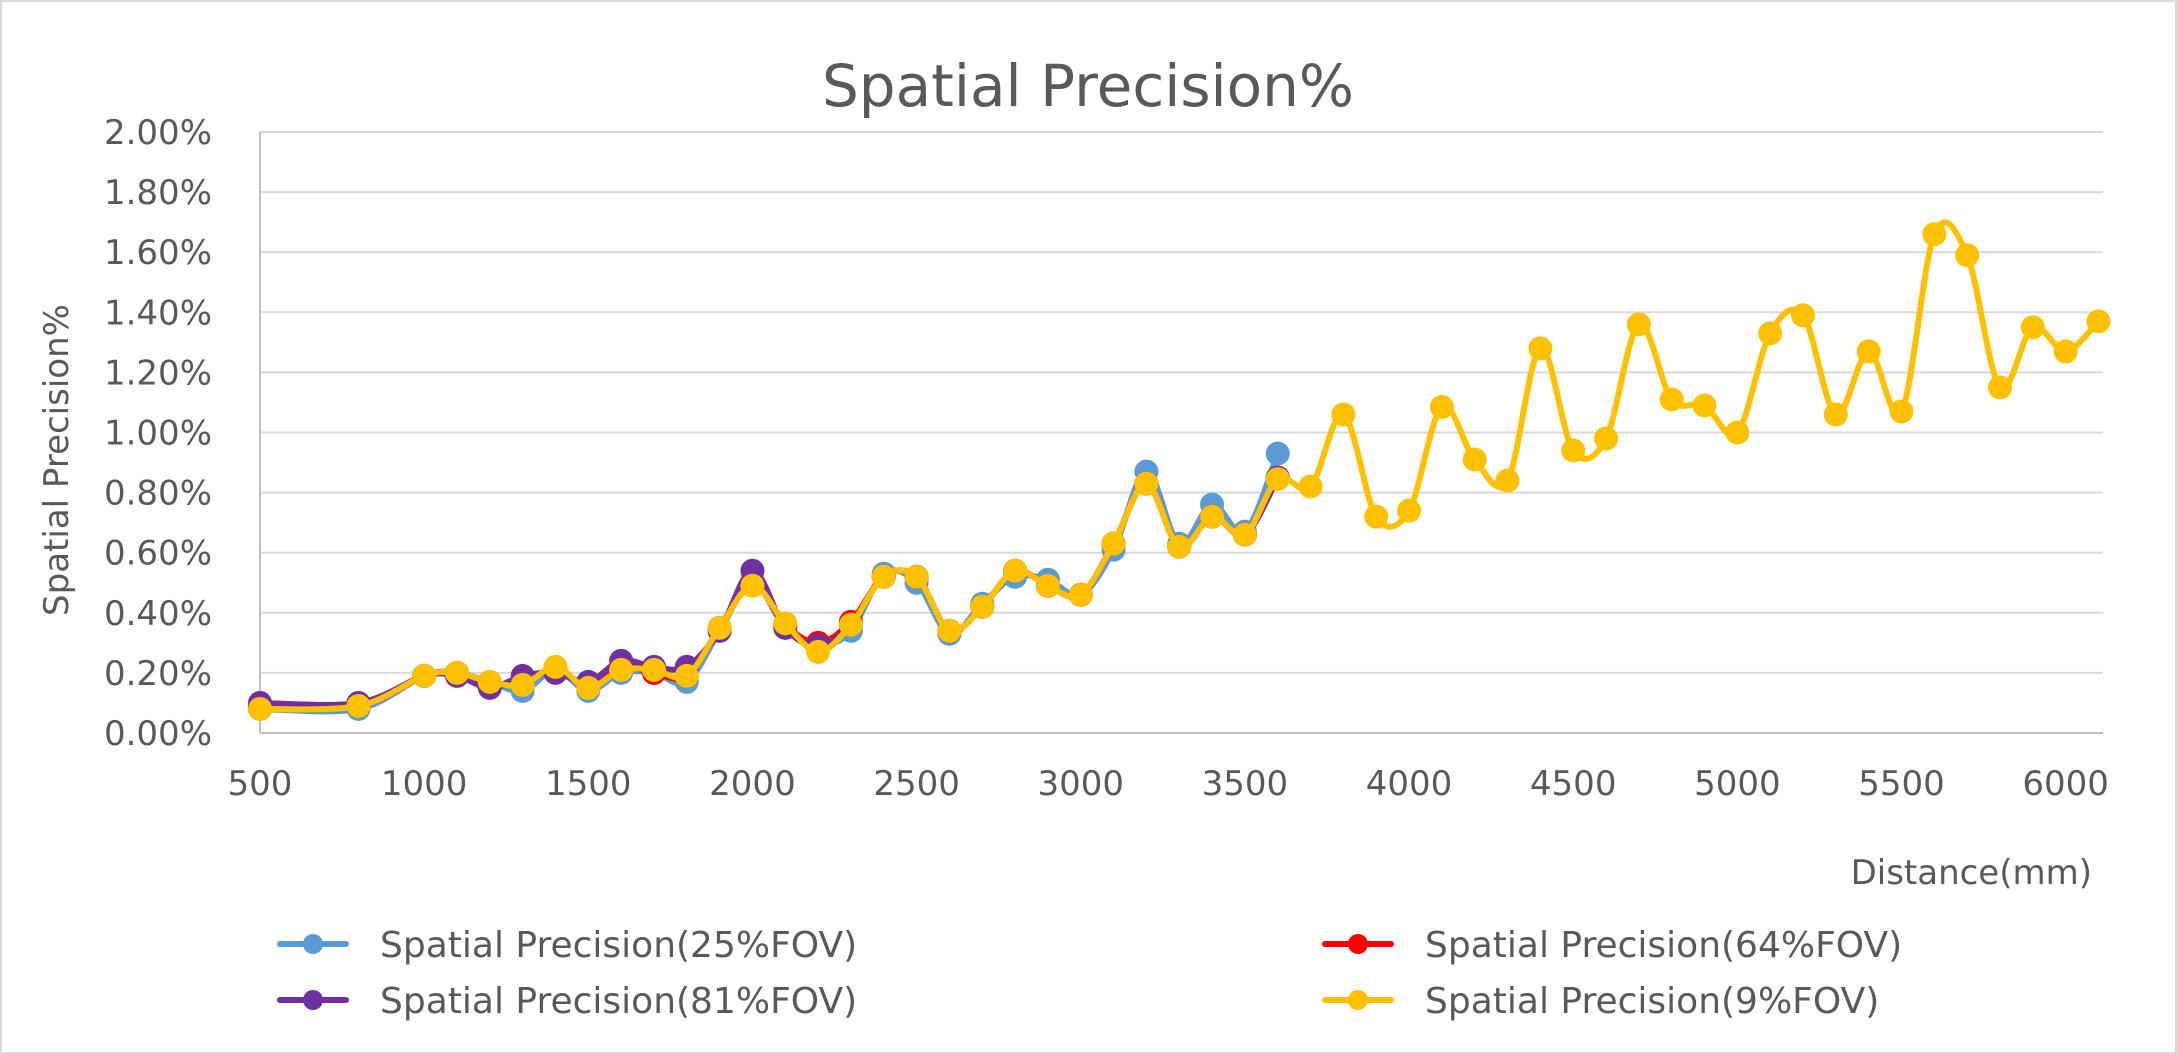 Image resolution: width=2177 pixels, height=1054 pixels. What do you see at coordinates (1971, 873) in the screenshot?
I see `x-axis-label: Distance(mm)` at bounding box center [1971, 873].